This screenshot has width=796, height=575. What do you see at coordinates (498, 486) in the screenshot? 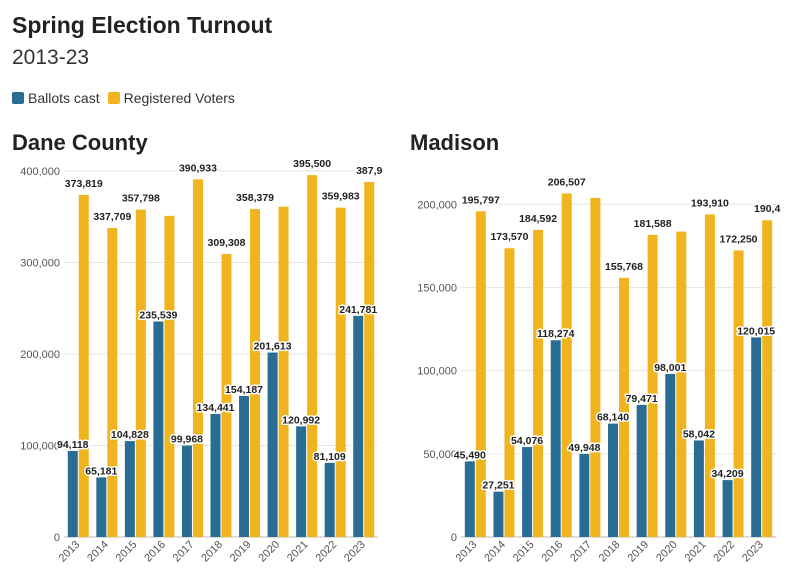
I see `data-label-ballots: 27,251` at bounding box center [498, 486].